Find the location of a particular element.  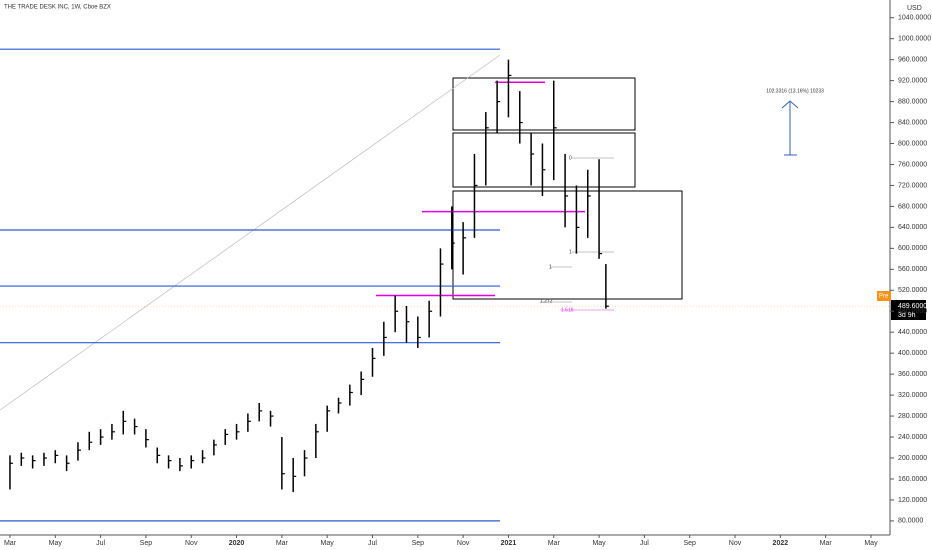

y-tick-label: 920.0000 is located at coordinates (912, 80).